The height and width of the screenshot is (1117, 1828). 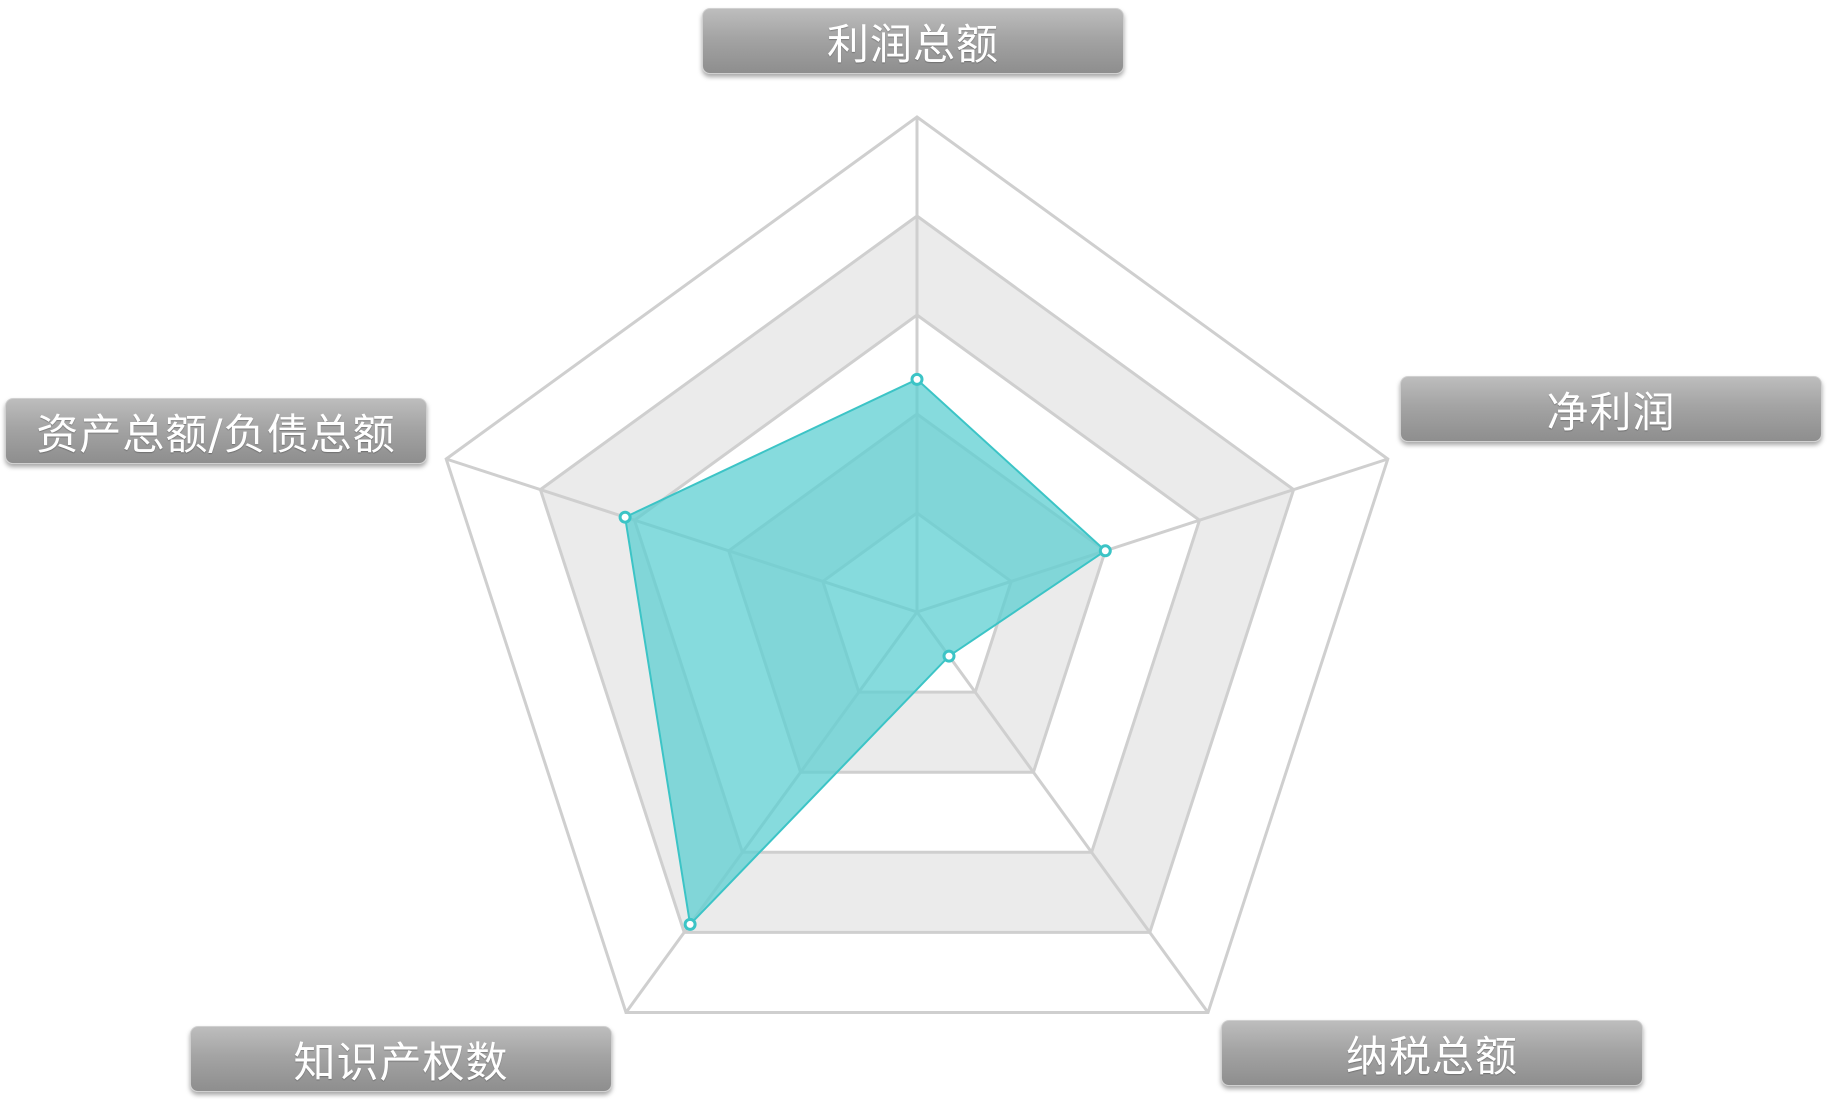 What do you see at coordinates (1611, 409) in the screenshot?
I see `axis-label-net-profit: 净利润` at bounding box center [1611, 409].